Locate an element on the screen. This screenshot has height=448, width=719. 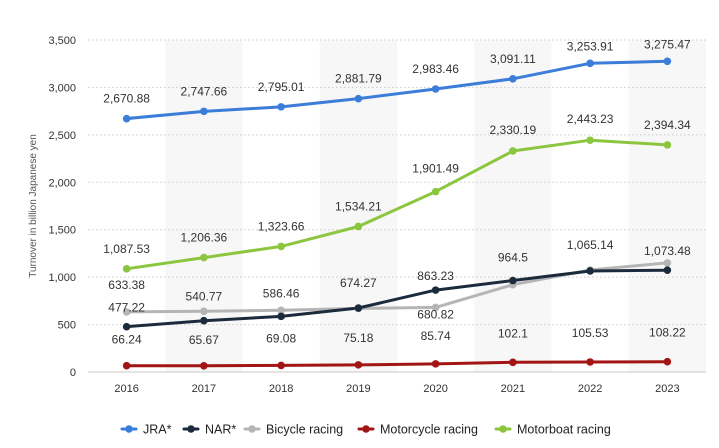
legend-label: Bicycle racing is located at coordinates (304, 430).